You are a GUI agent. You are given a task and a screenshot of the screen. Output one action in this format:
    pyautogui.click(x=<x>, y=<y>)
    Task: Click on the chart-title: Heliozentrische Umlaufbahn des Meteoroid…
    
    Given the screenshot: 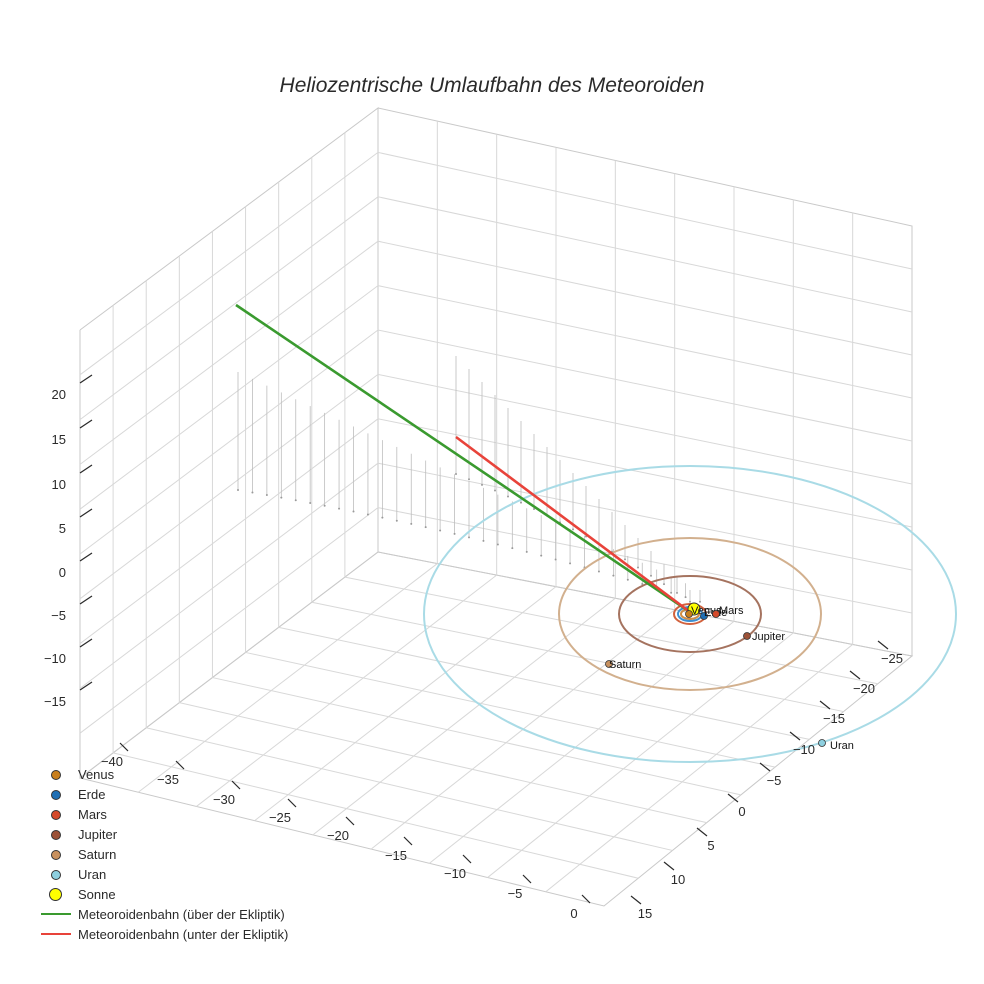 What is the action you would take?
    pyautogui.click(x=492, y=85)
    